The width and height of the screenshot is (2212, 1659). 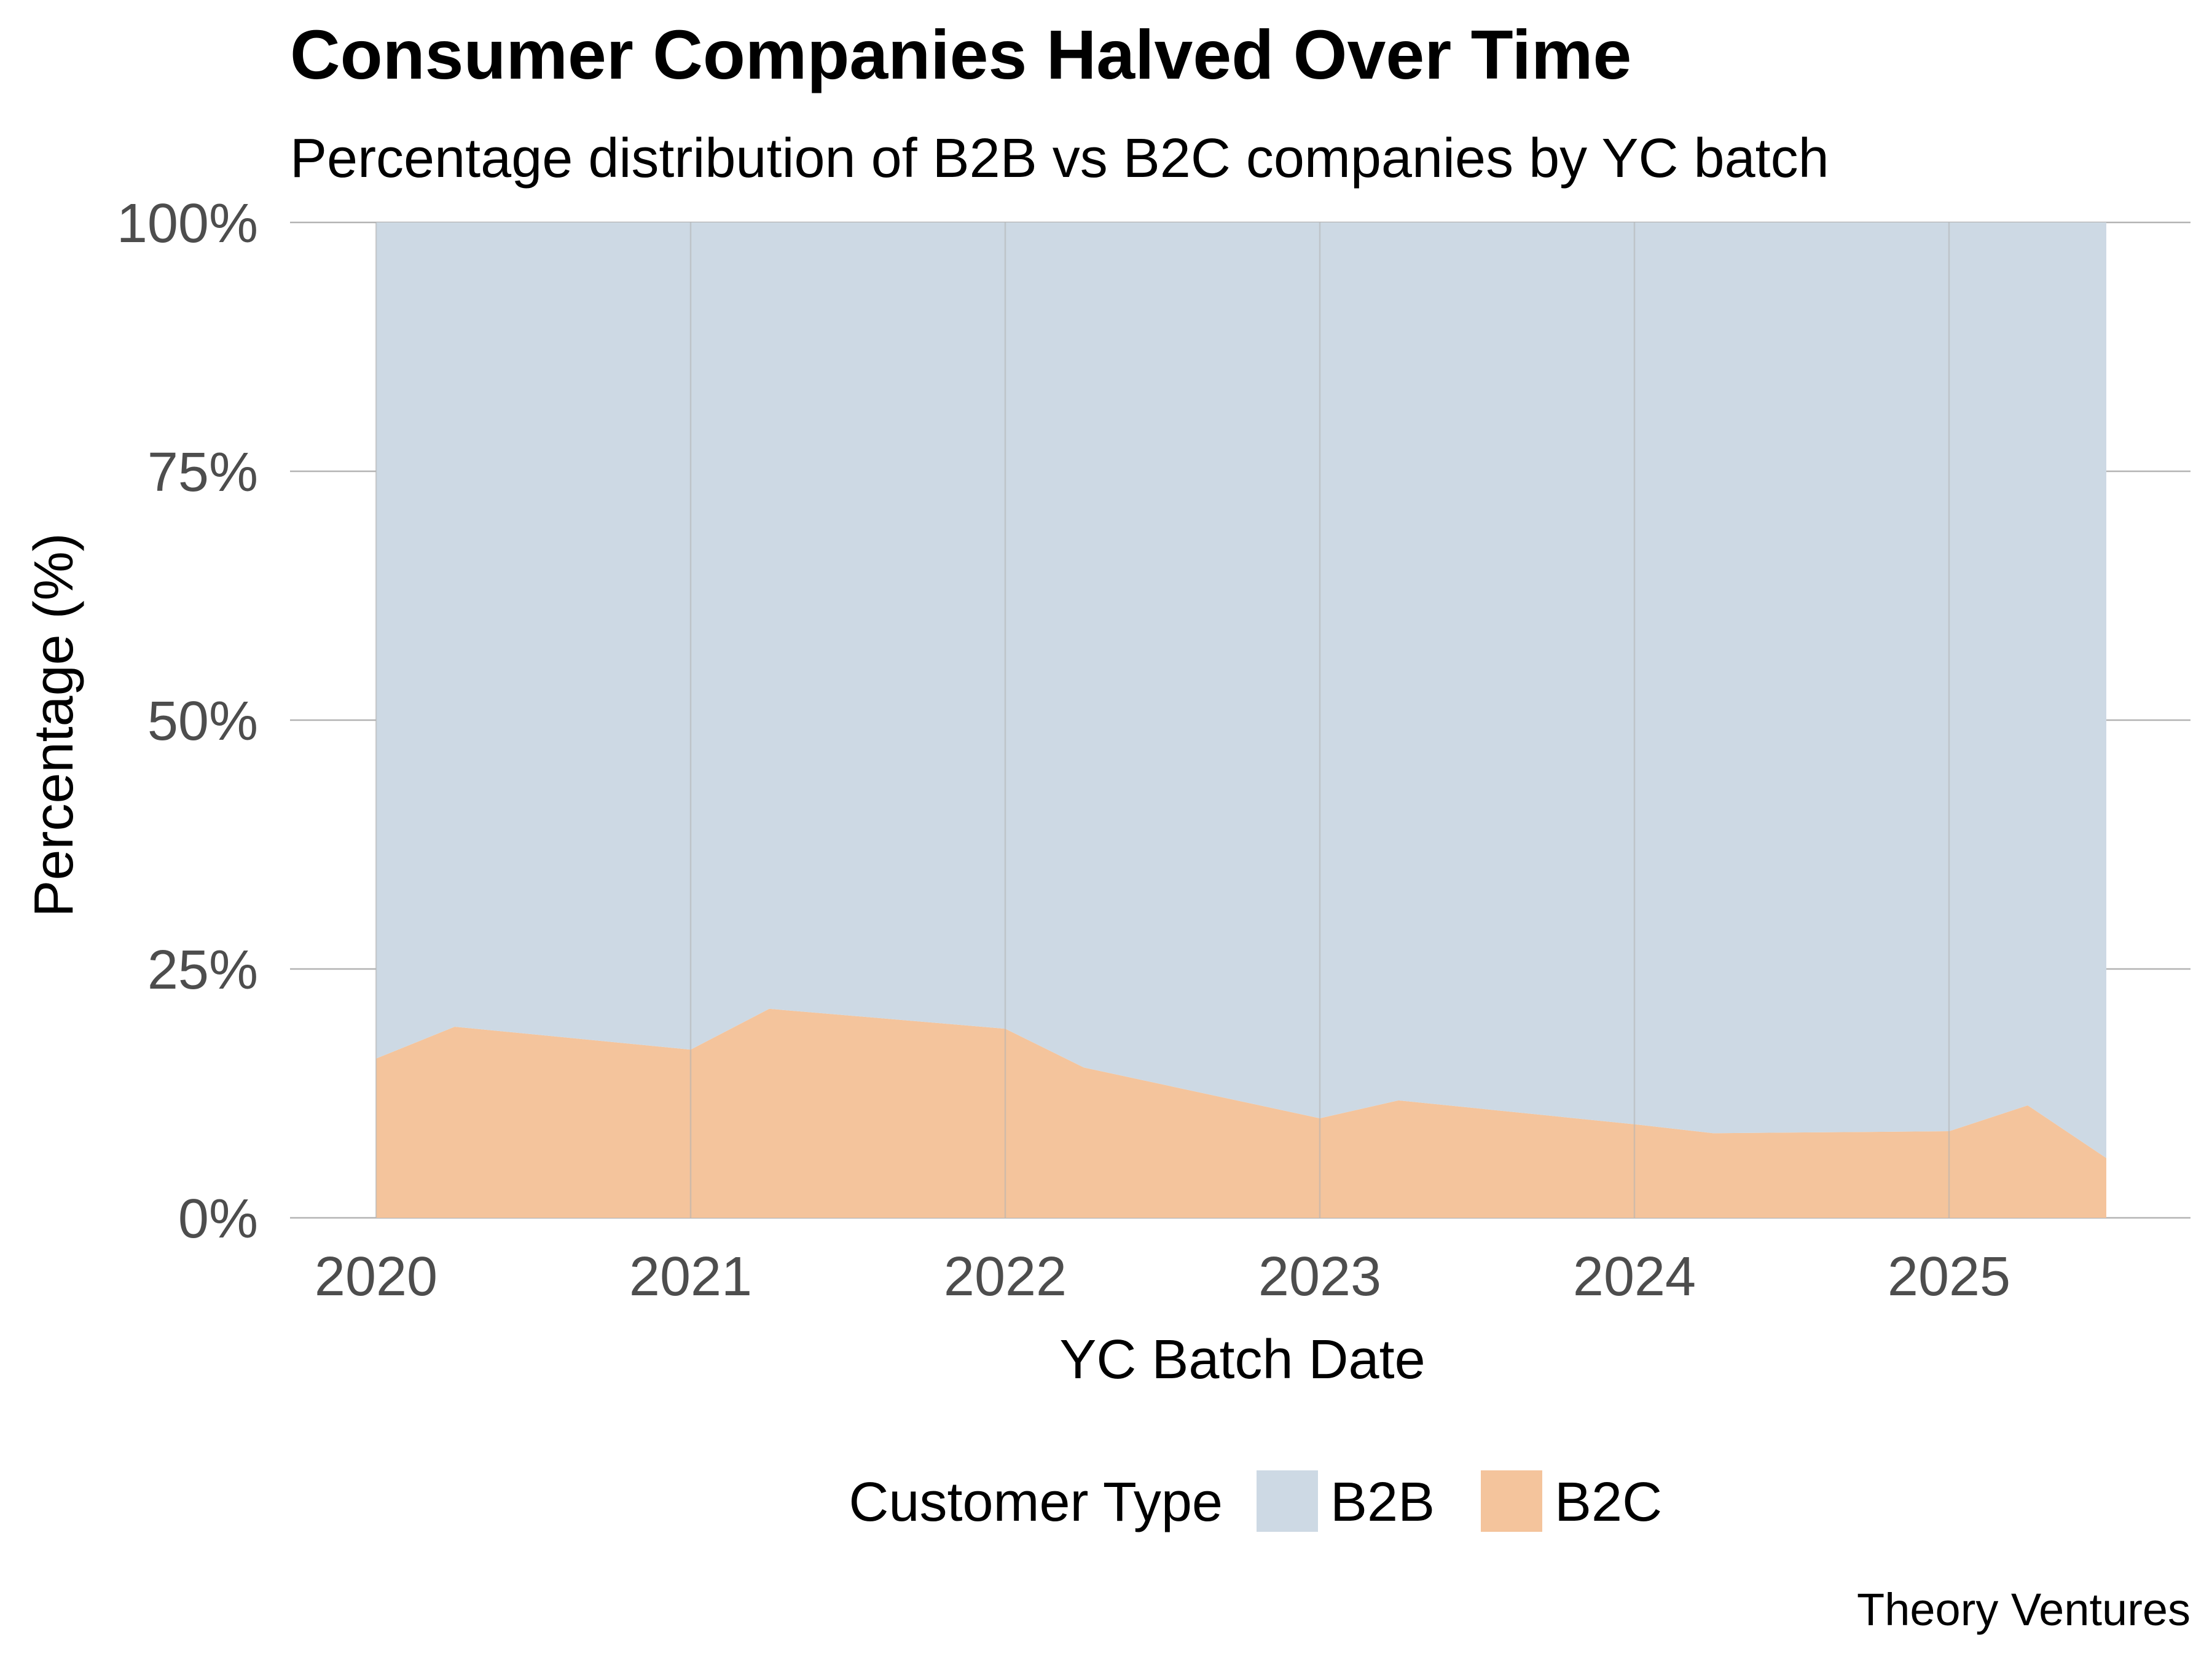 I want to click on x-axis-ticks: 2020 2021 2022 2023 2024 2025, so click(x=1162, y=1277).